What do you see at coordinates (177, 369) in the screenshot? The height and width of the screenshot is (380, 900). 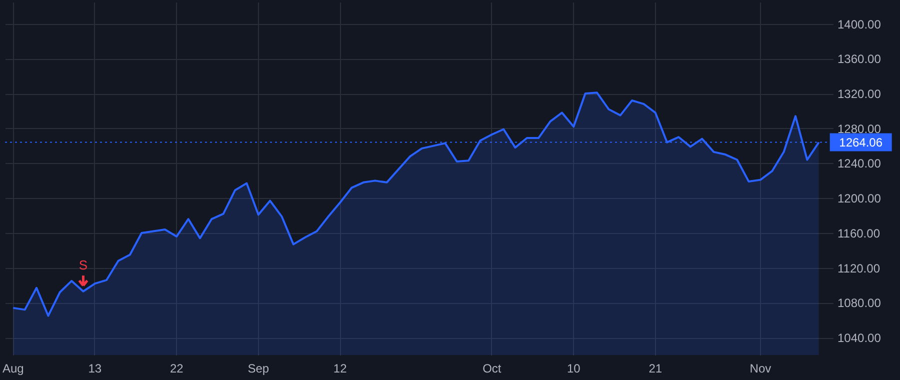 I see `x-tick-label: 22` at bounding box center [177, 369].